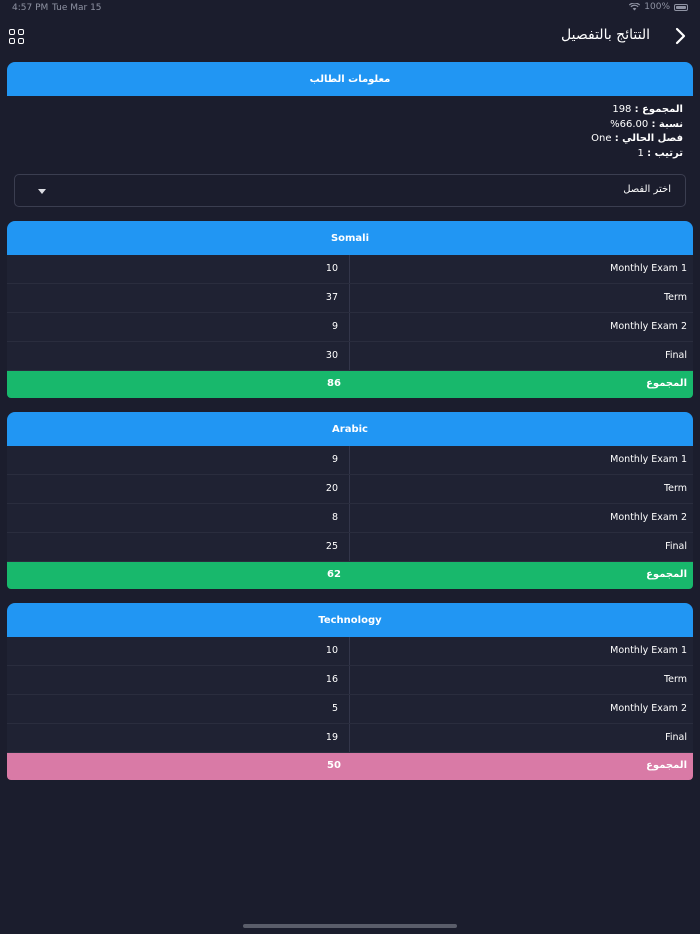  Describe the element at coordinates (350, 429) in the screenshot. I see `subject-header: Arabic` at that location.